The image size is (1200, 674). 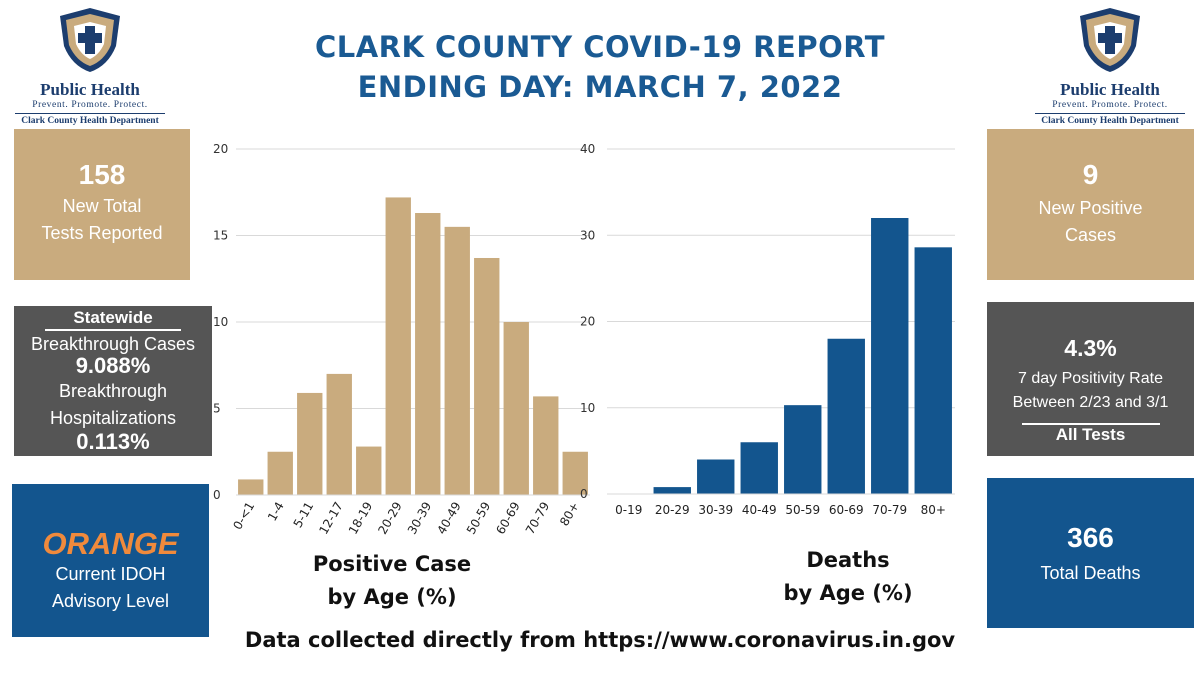 I want to click on report-title-line2: ENDING DAY: MARCH 7, 2022, so click(x=600, y=87).